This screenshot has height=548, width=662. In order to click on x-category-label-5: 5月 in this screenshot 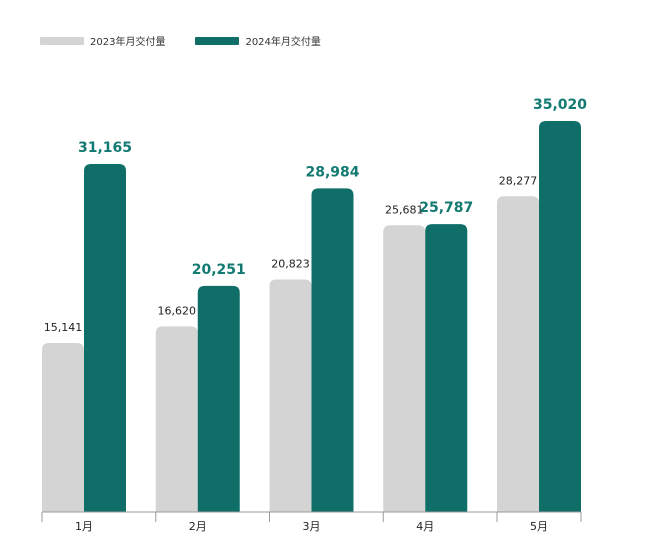, I will do `click(539, 526)`.